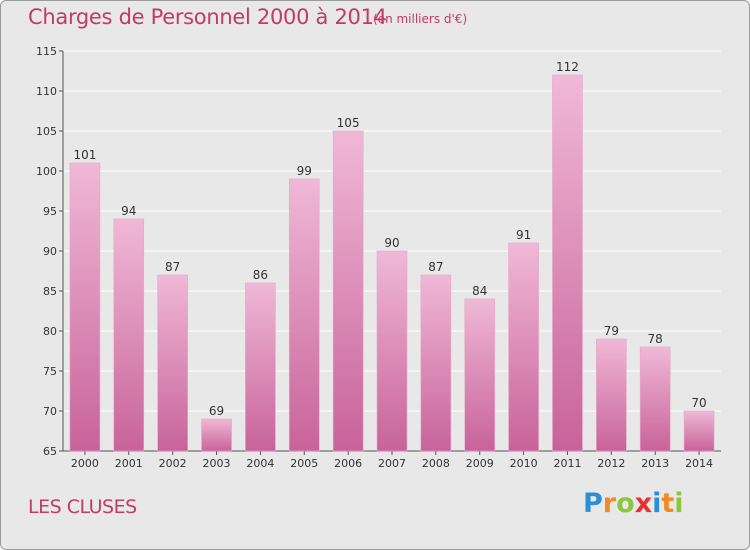 This screenshot has width=750, height=550. I want to click on bar-value-label: 91, so click(523, 235).